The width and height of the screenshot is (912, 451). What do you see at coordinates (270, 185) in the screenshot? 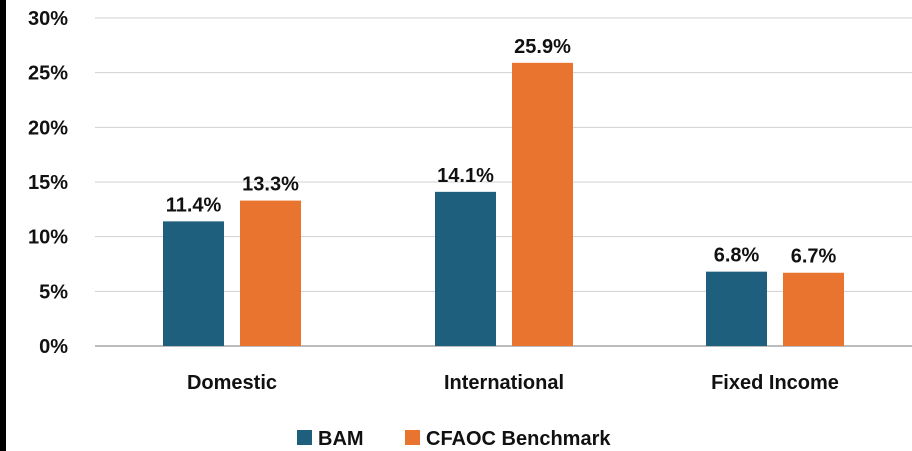
I see `data-label: 13.3%` at bounding box center [270, 185].